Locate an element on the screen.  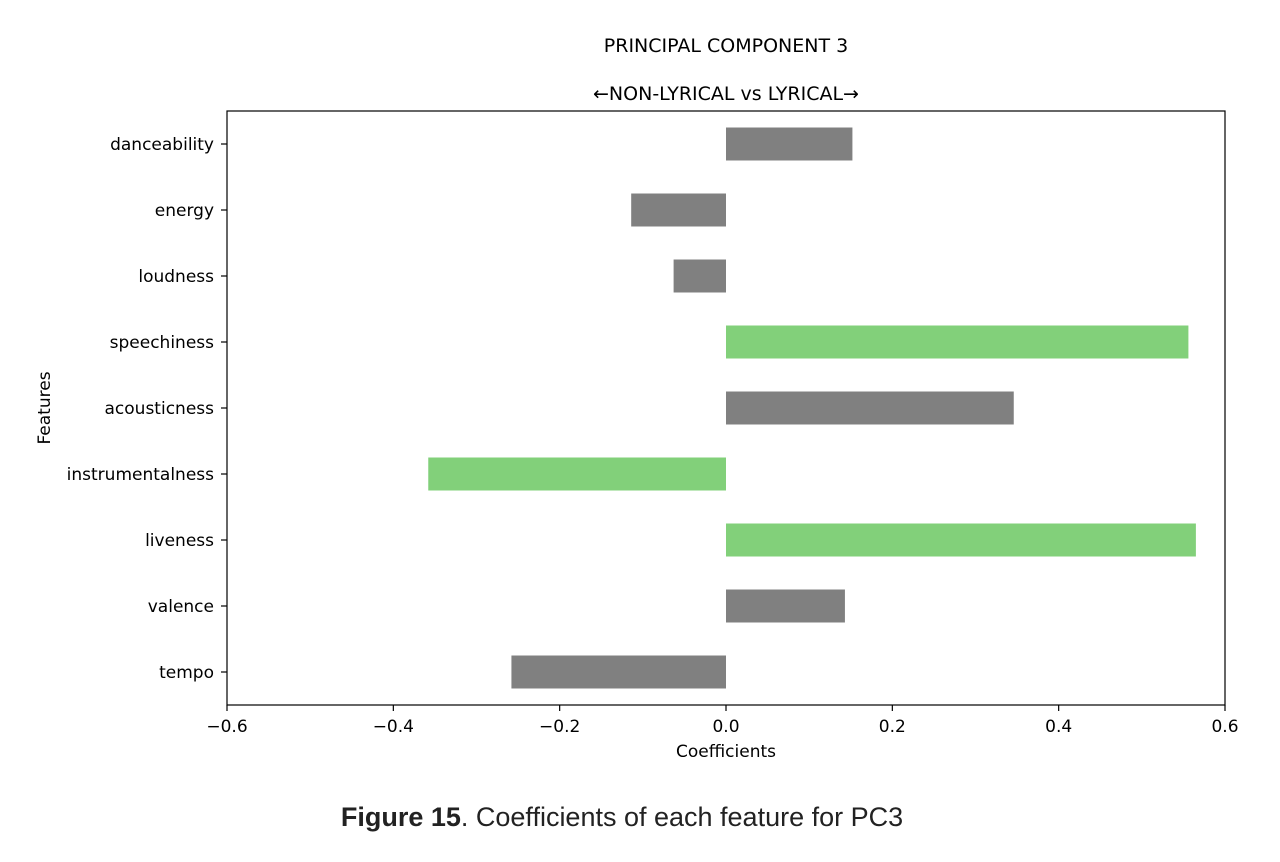
x-tick-label: −0.4 is located at coordinates (393, 727).